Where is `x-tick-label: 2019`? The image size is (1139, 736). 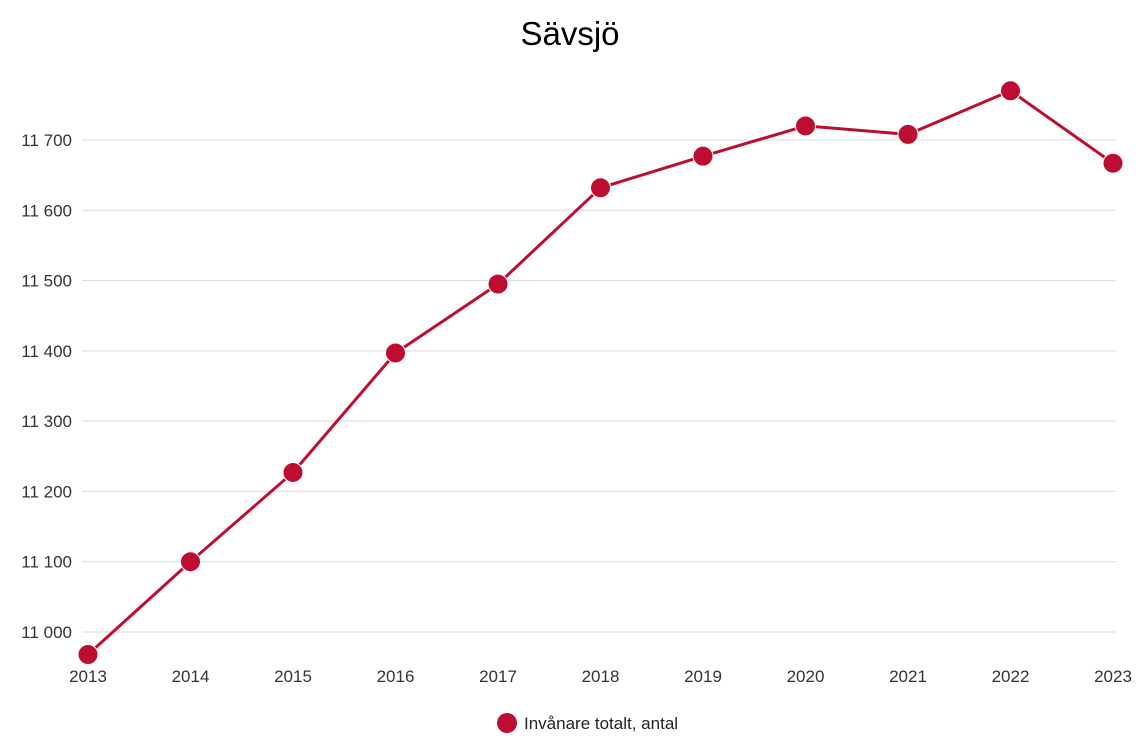 x-tick-label: 2019 is located at coordinates (703, 676).